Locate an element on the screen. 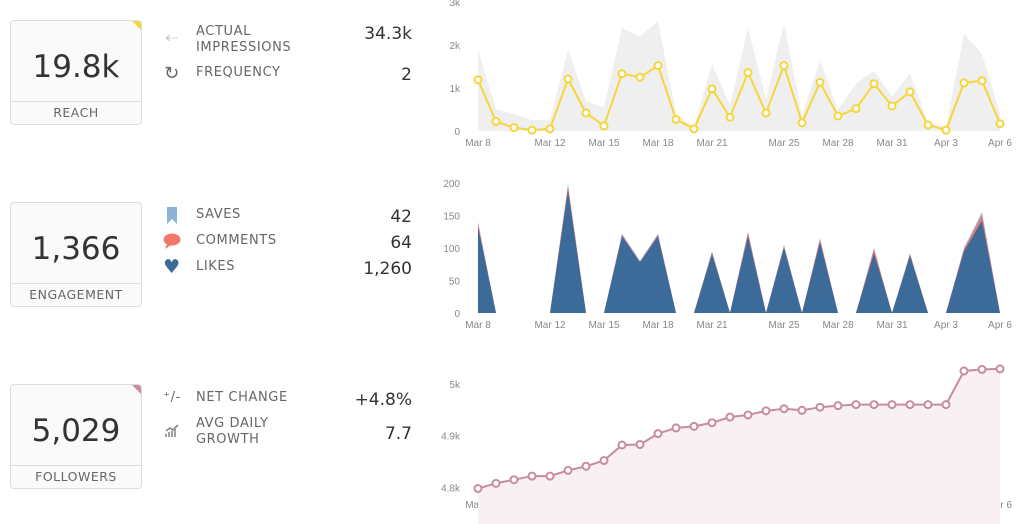  reach-value: 19.8k is located at coordinates (76, 67).